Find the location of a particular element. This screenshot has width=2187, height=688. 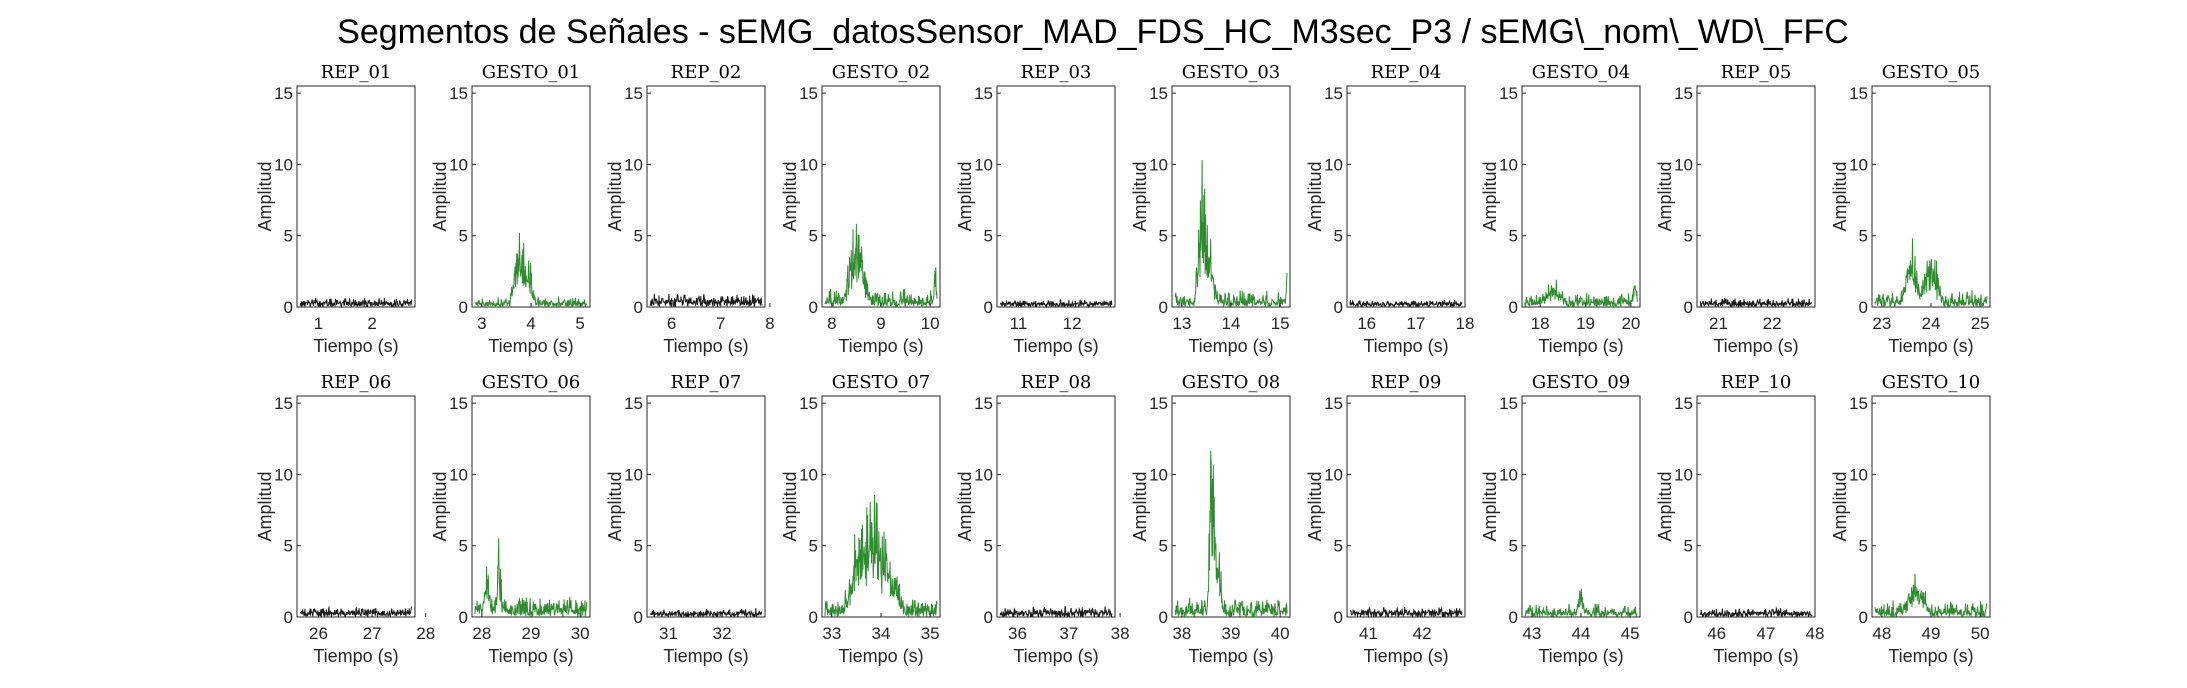

panel-title: REP_05 is located at coordinates (1756, 72).